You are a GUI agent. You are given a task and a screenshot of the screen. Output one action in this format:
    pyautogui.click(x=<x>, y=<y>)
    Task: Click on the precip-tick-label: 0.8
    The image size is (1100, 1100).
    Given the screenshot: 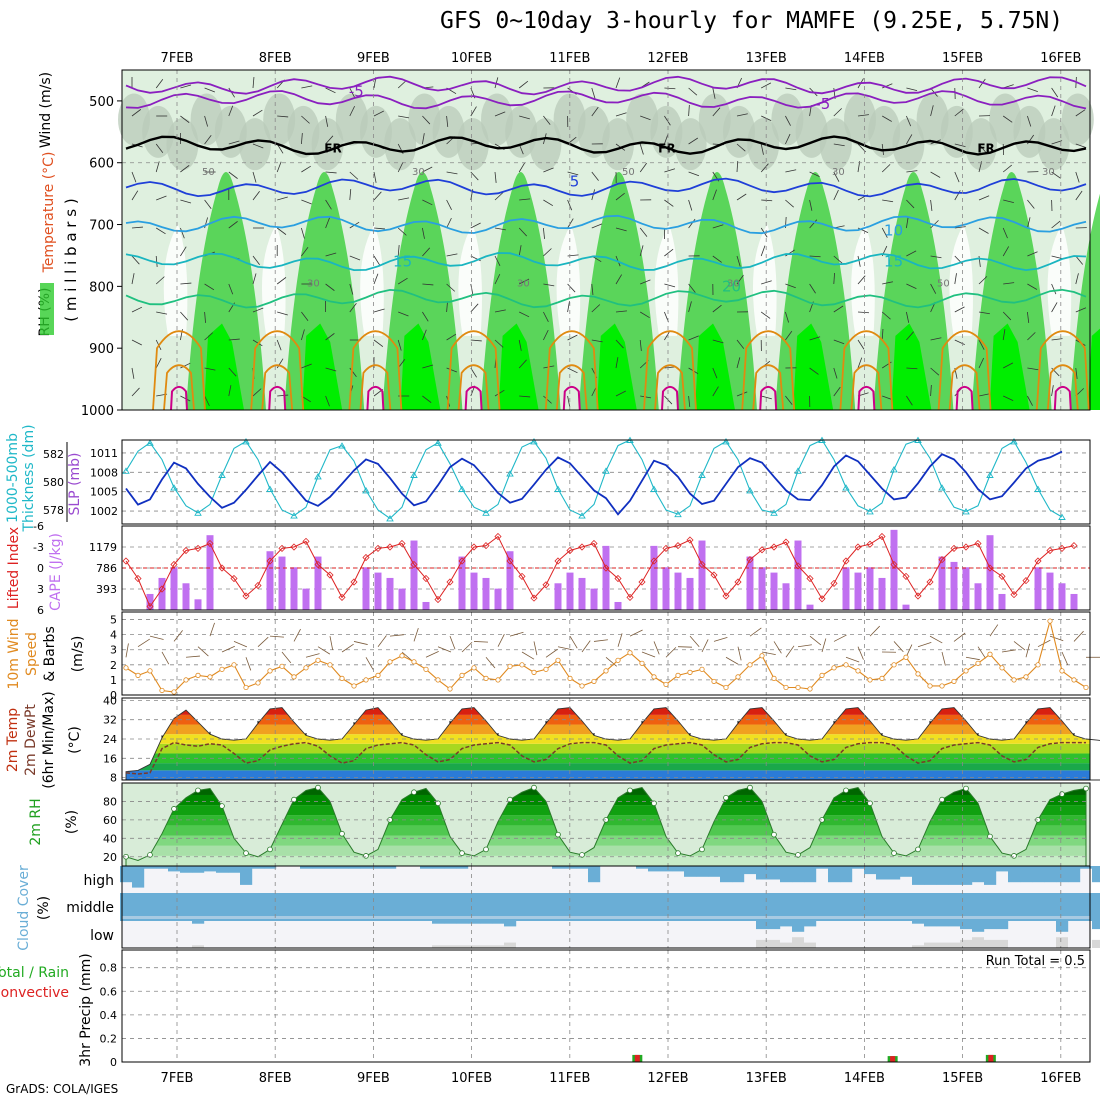 What is the action you would take?
    pyautogui.click(x=109, y=968)
    